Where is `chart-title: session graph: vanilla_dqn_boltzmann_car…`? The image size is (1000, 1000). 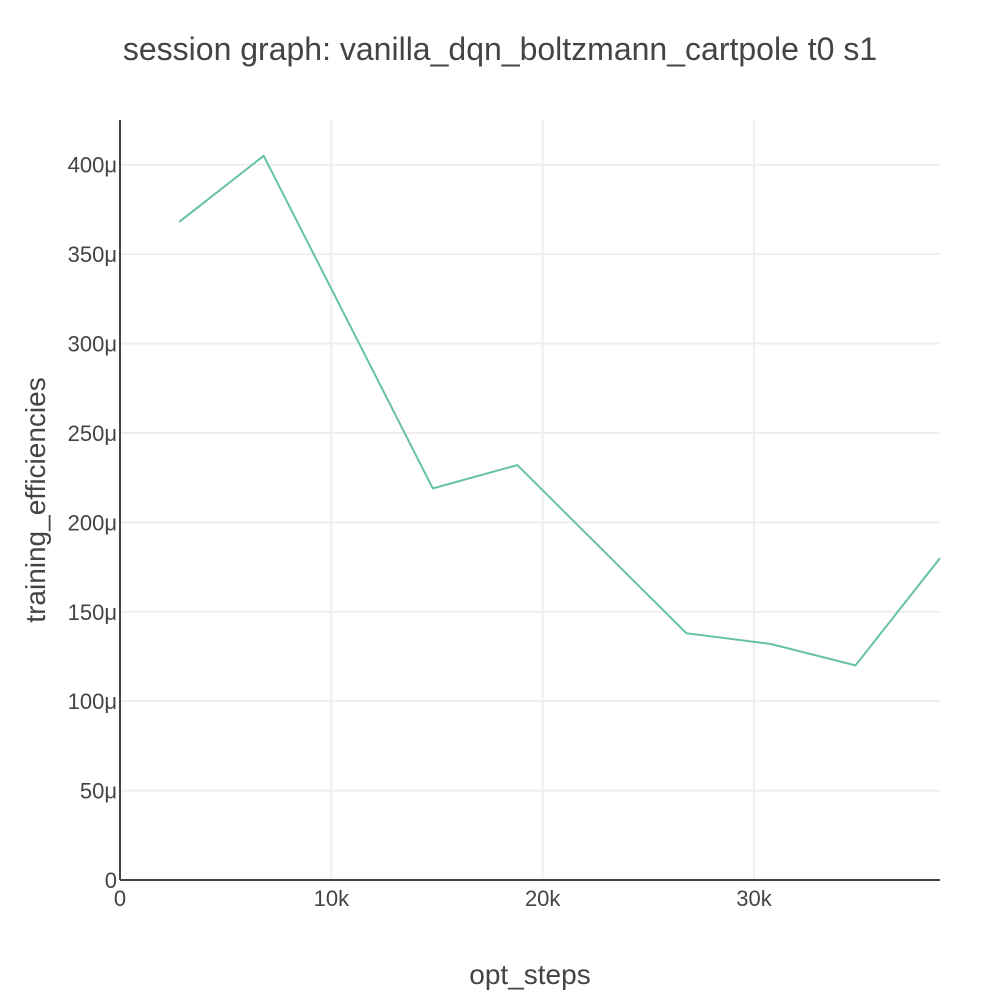 chart-title: session graph: vanilla_dqn_boltzmann_car… is located at coordinates (500, 49).